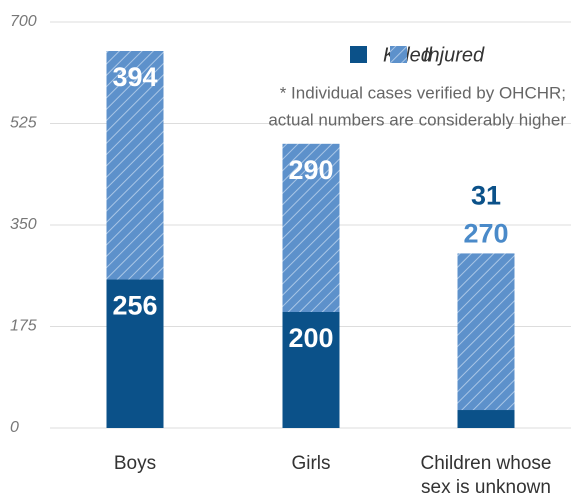 This screenshot has height=495, width=571. I want to click on value-label: 256, so click(134, 306).